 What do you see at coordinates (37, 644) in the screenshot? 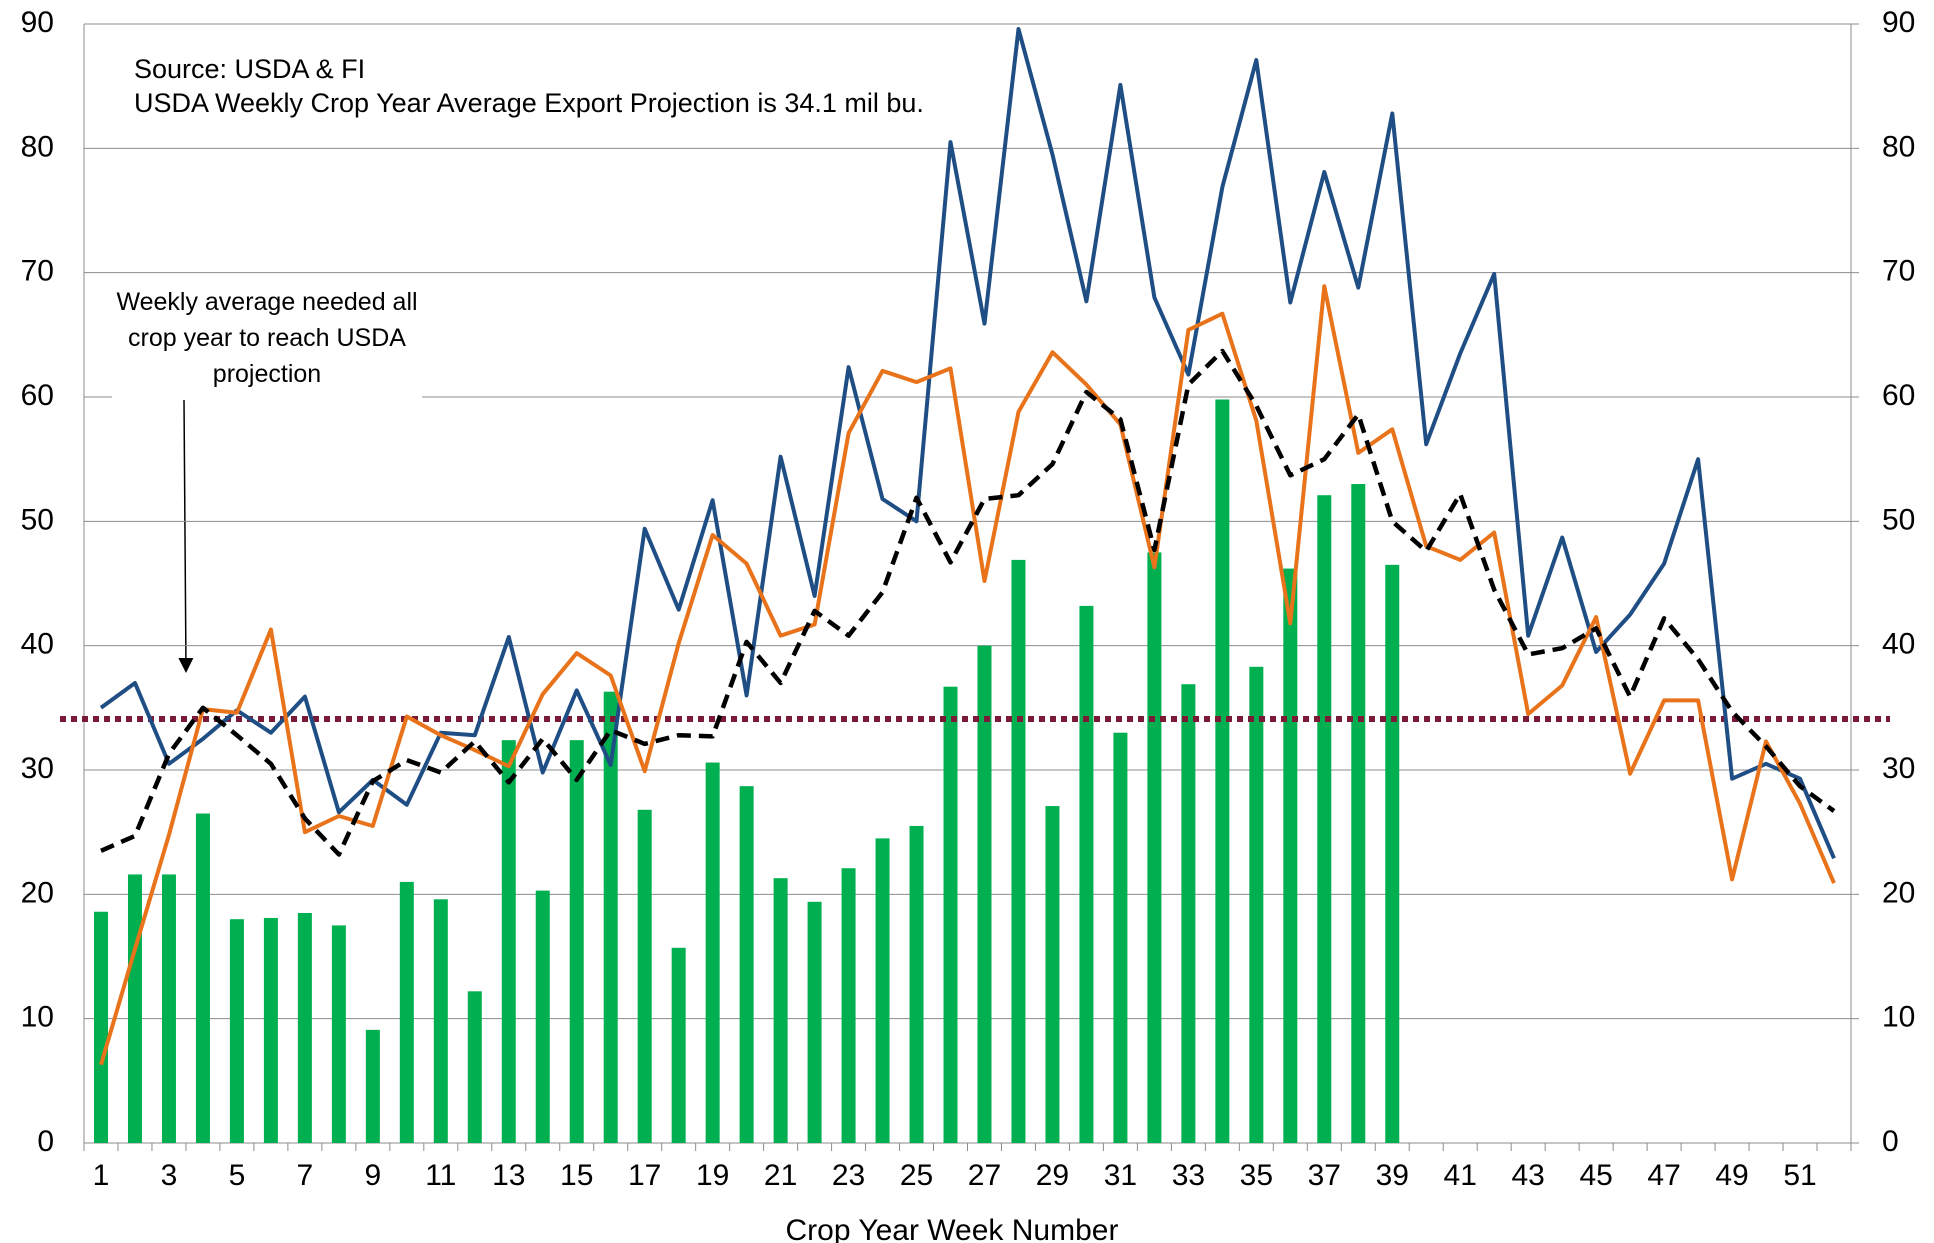
I see `y-tick-label: 40` at bounding box center [37, 644].